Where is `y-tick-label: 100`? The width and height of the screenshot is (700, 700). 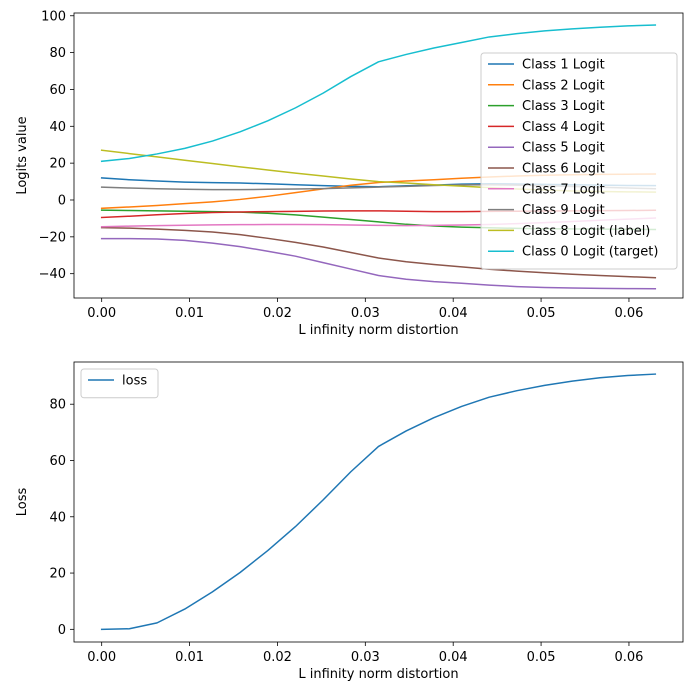 y-tick-label: 100 is located at coordinates (53, 16).